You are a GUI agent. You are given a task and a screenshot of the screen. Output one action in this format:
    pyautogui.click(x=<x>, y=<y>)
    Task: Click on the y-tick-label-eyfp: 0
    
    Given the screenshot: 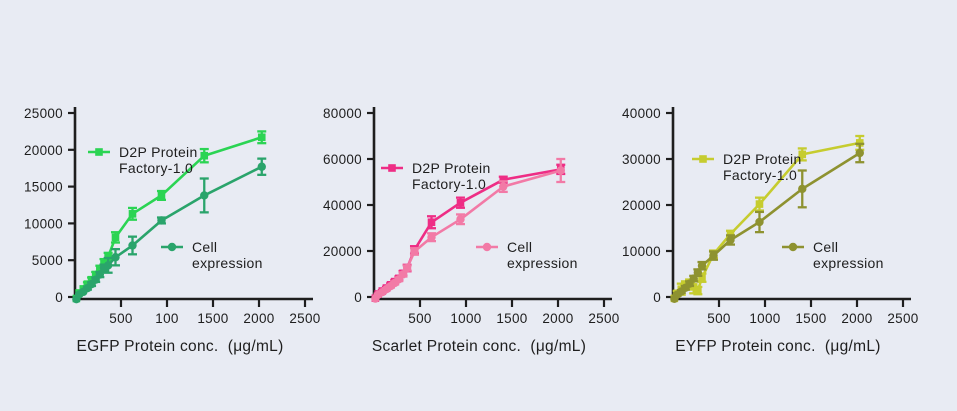 What is the action you would take?
    pyautogui.click(x=657, y=297)
    